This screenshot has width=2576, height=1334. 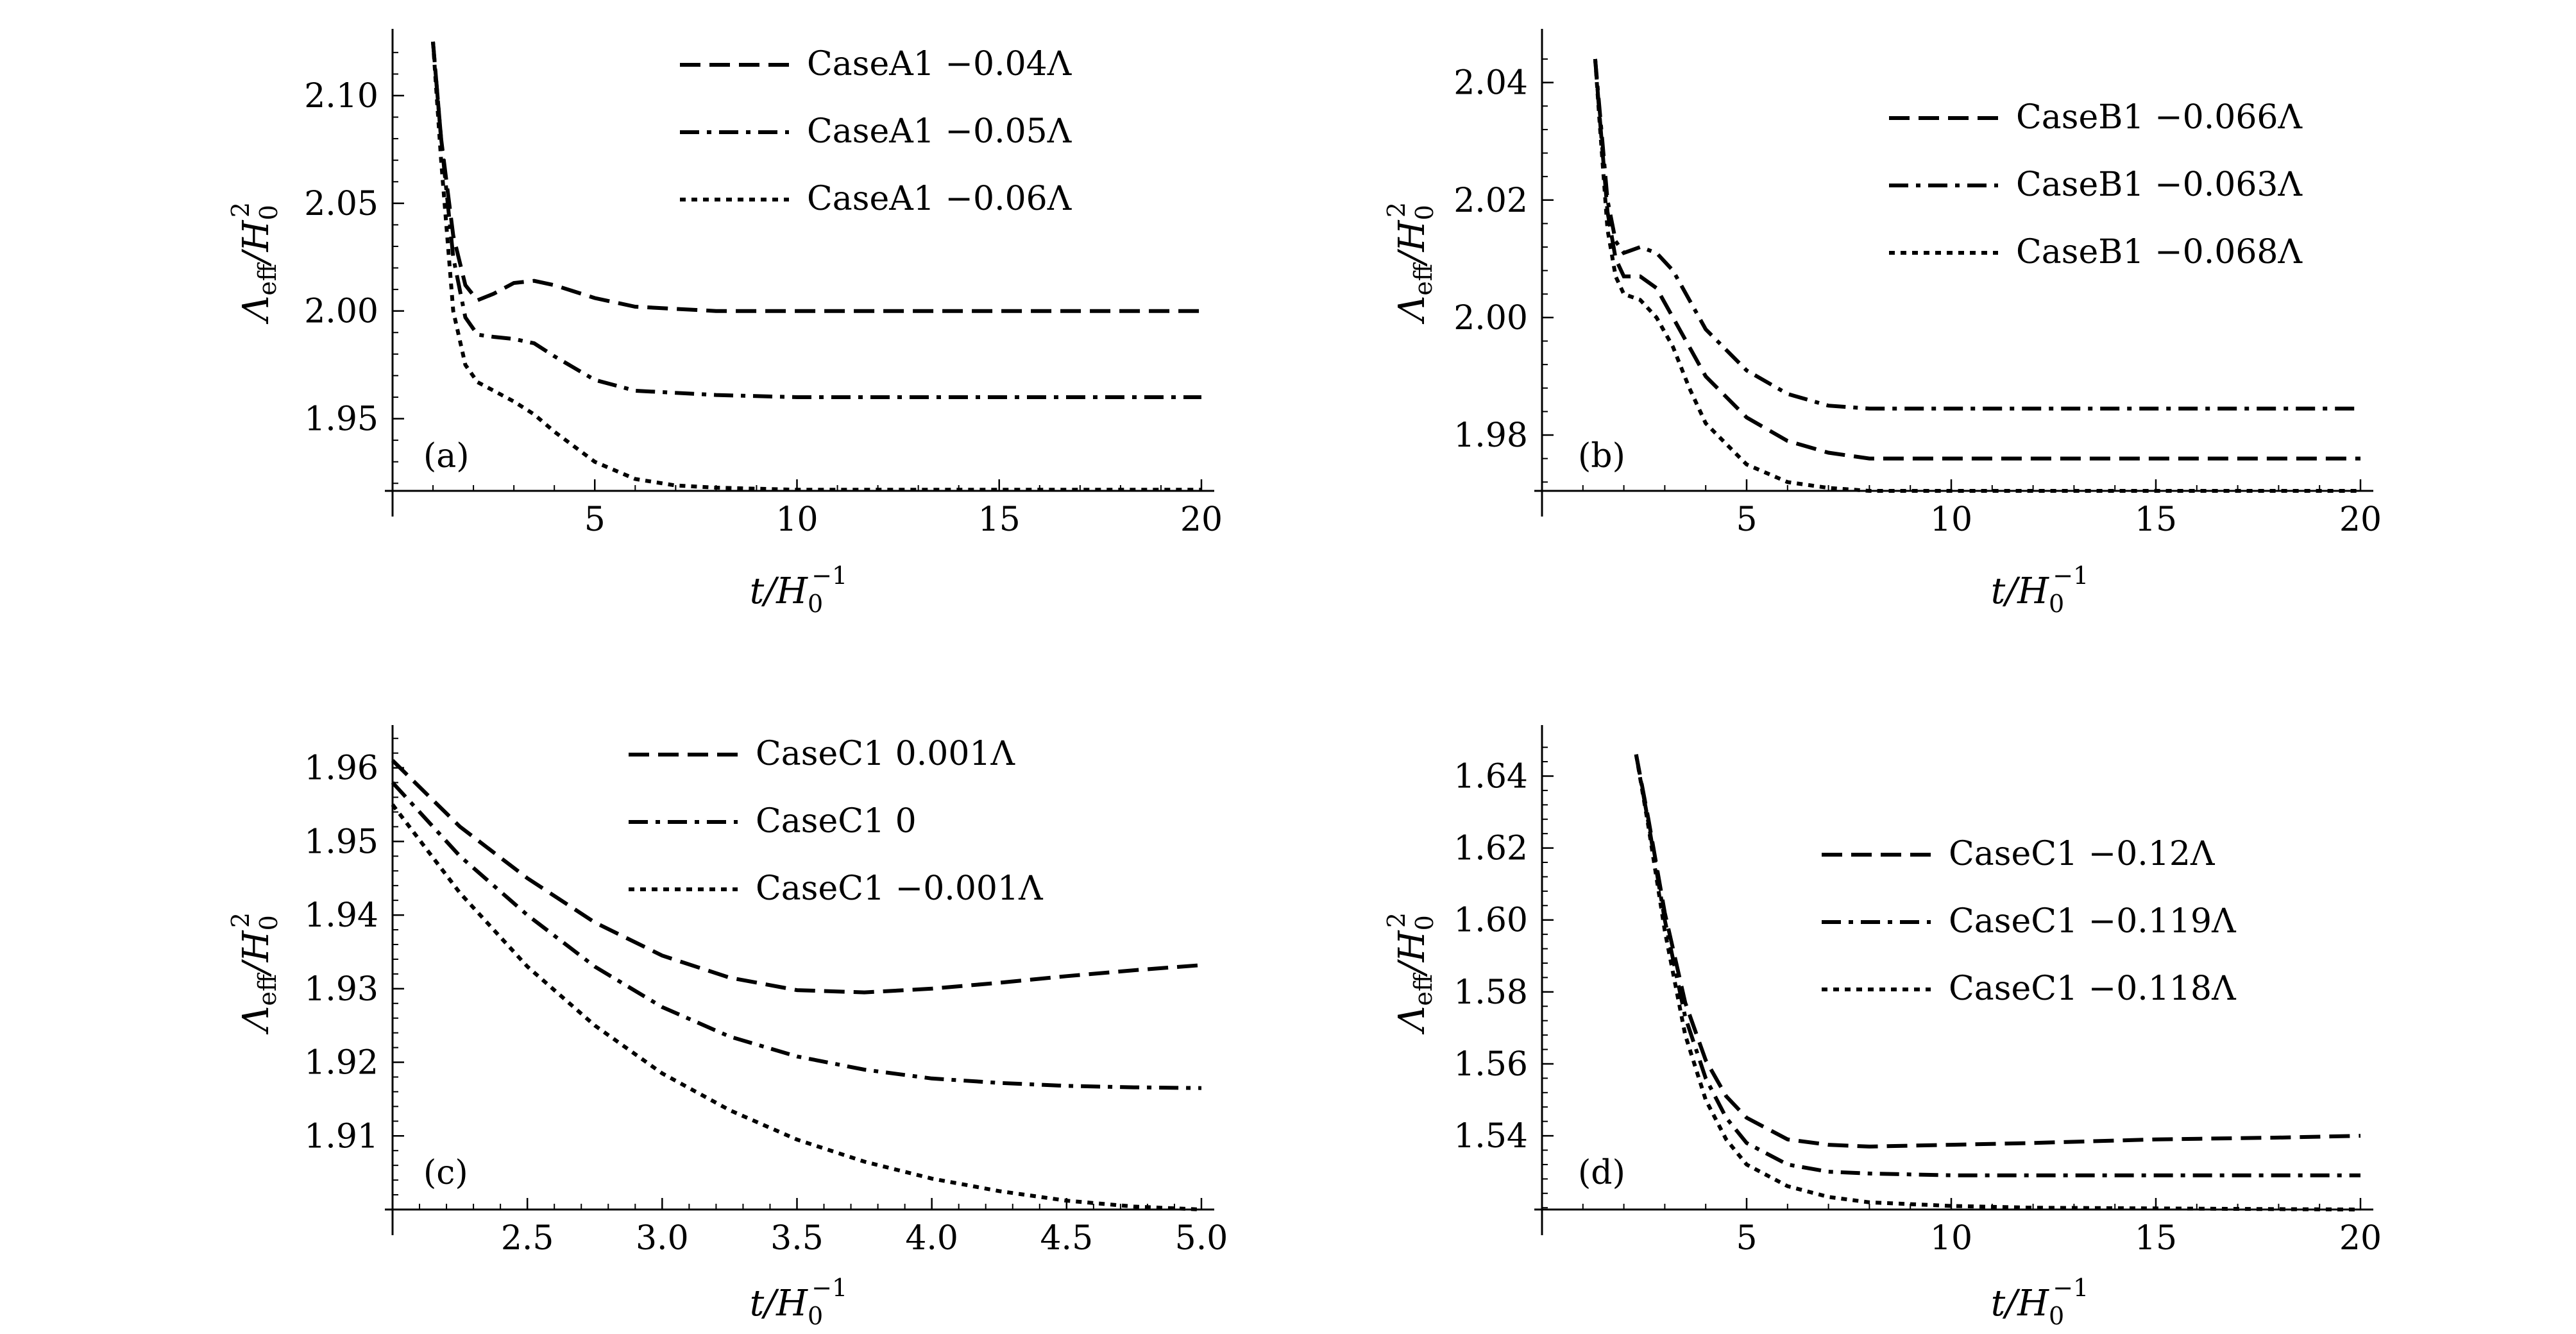 What do you see at coordinates (1490, 436) in the screenshot?
I see `y-tick-label: 1.98` at bounding box center [1490, 436].